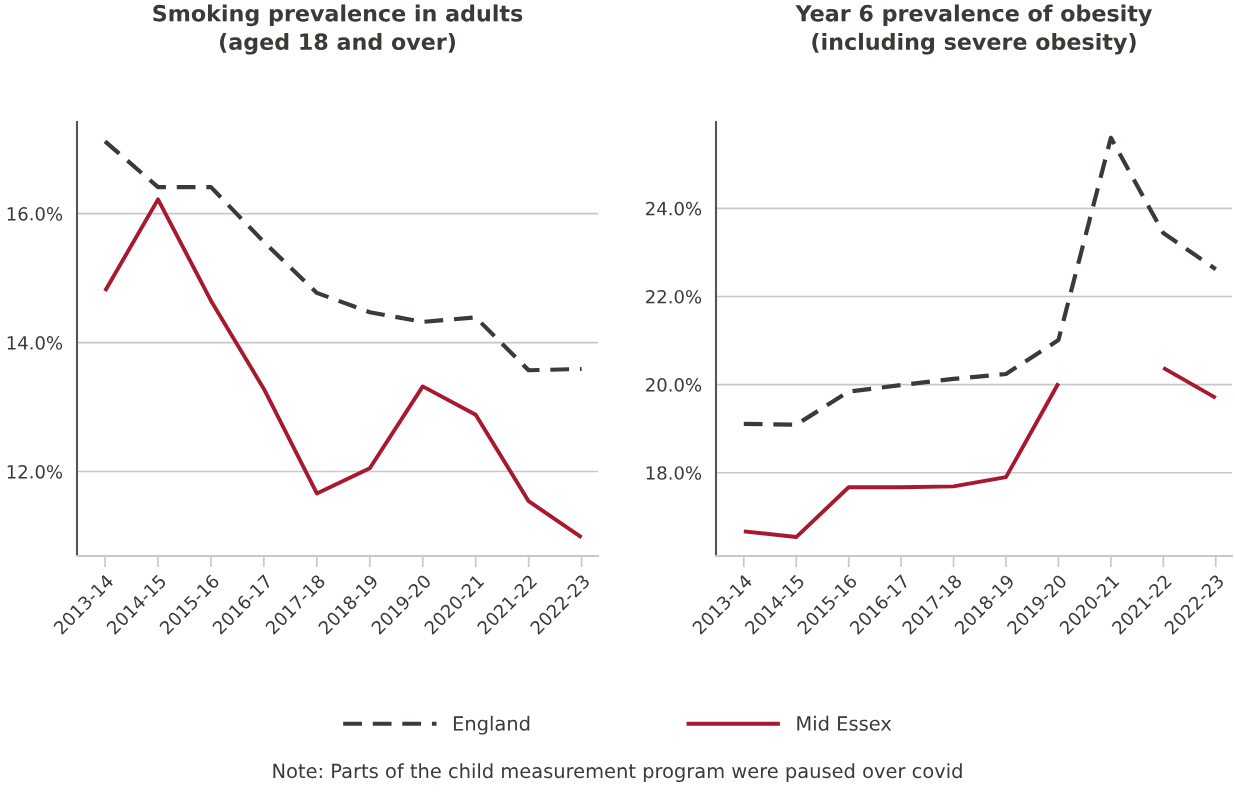 The height and width of the screenshot is (798, 1235). I want to click on legend-label: England, so click(491, 725).